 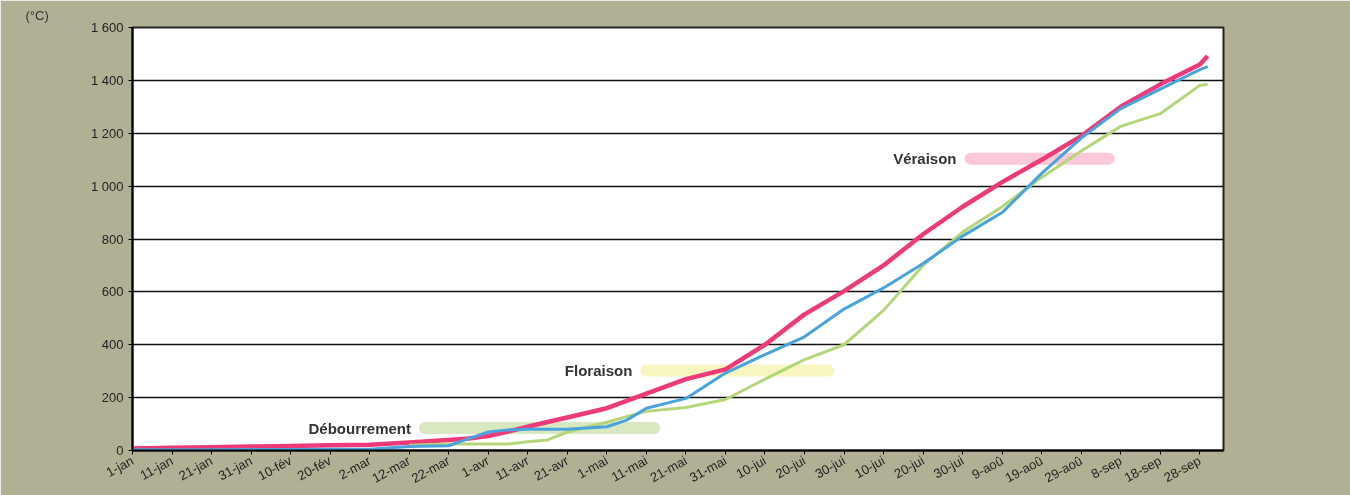 I want to click on y-tick-label: 0, so click(x=120, y=450).